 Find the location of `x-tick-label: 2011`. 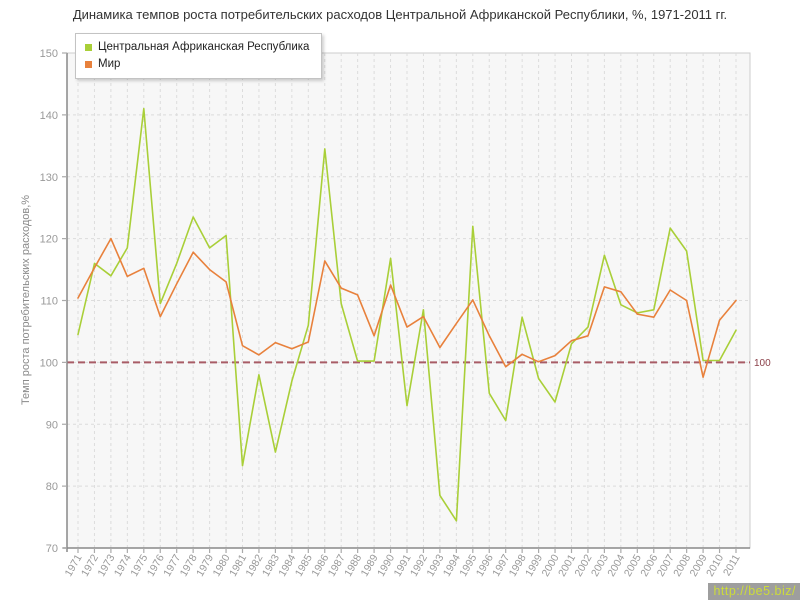

x-tick-label: 2011 is located at coordinates (732, 565).